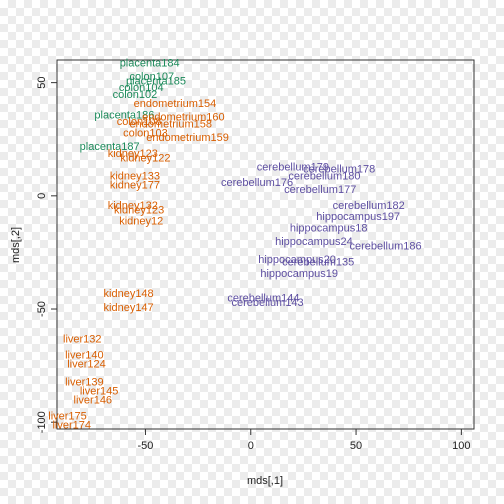 This screenshot has height=504, width=504. What do you see at coordinates (141, 222) in the screenshot?
I see `point-label: kidney12` at bounding box center [141, 222].